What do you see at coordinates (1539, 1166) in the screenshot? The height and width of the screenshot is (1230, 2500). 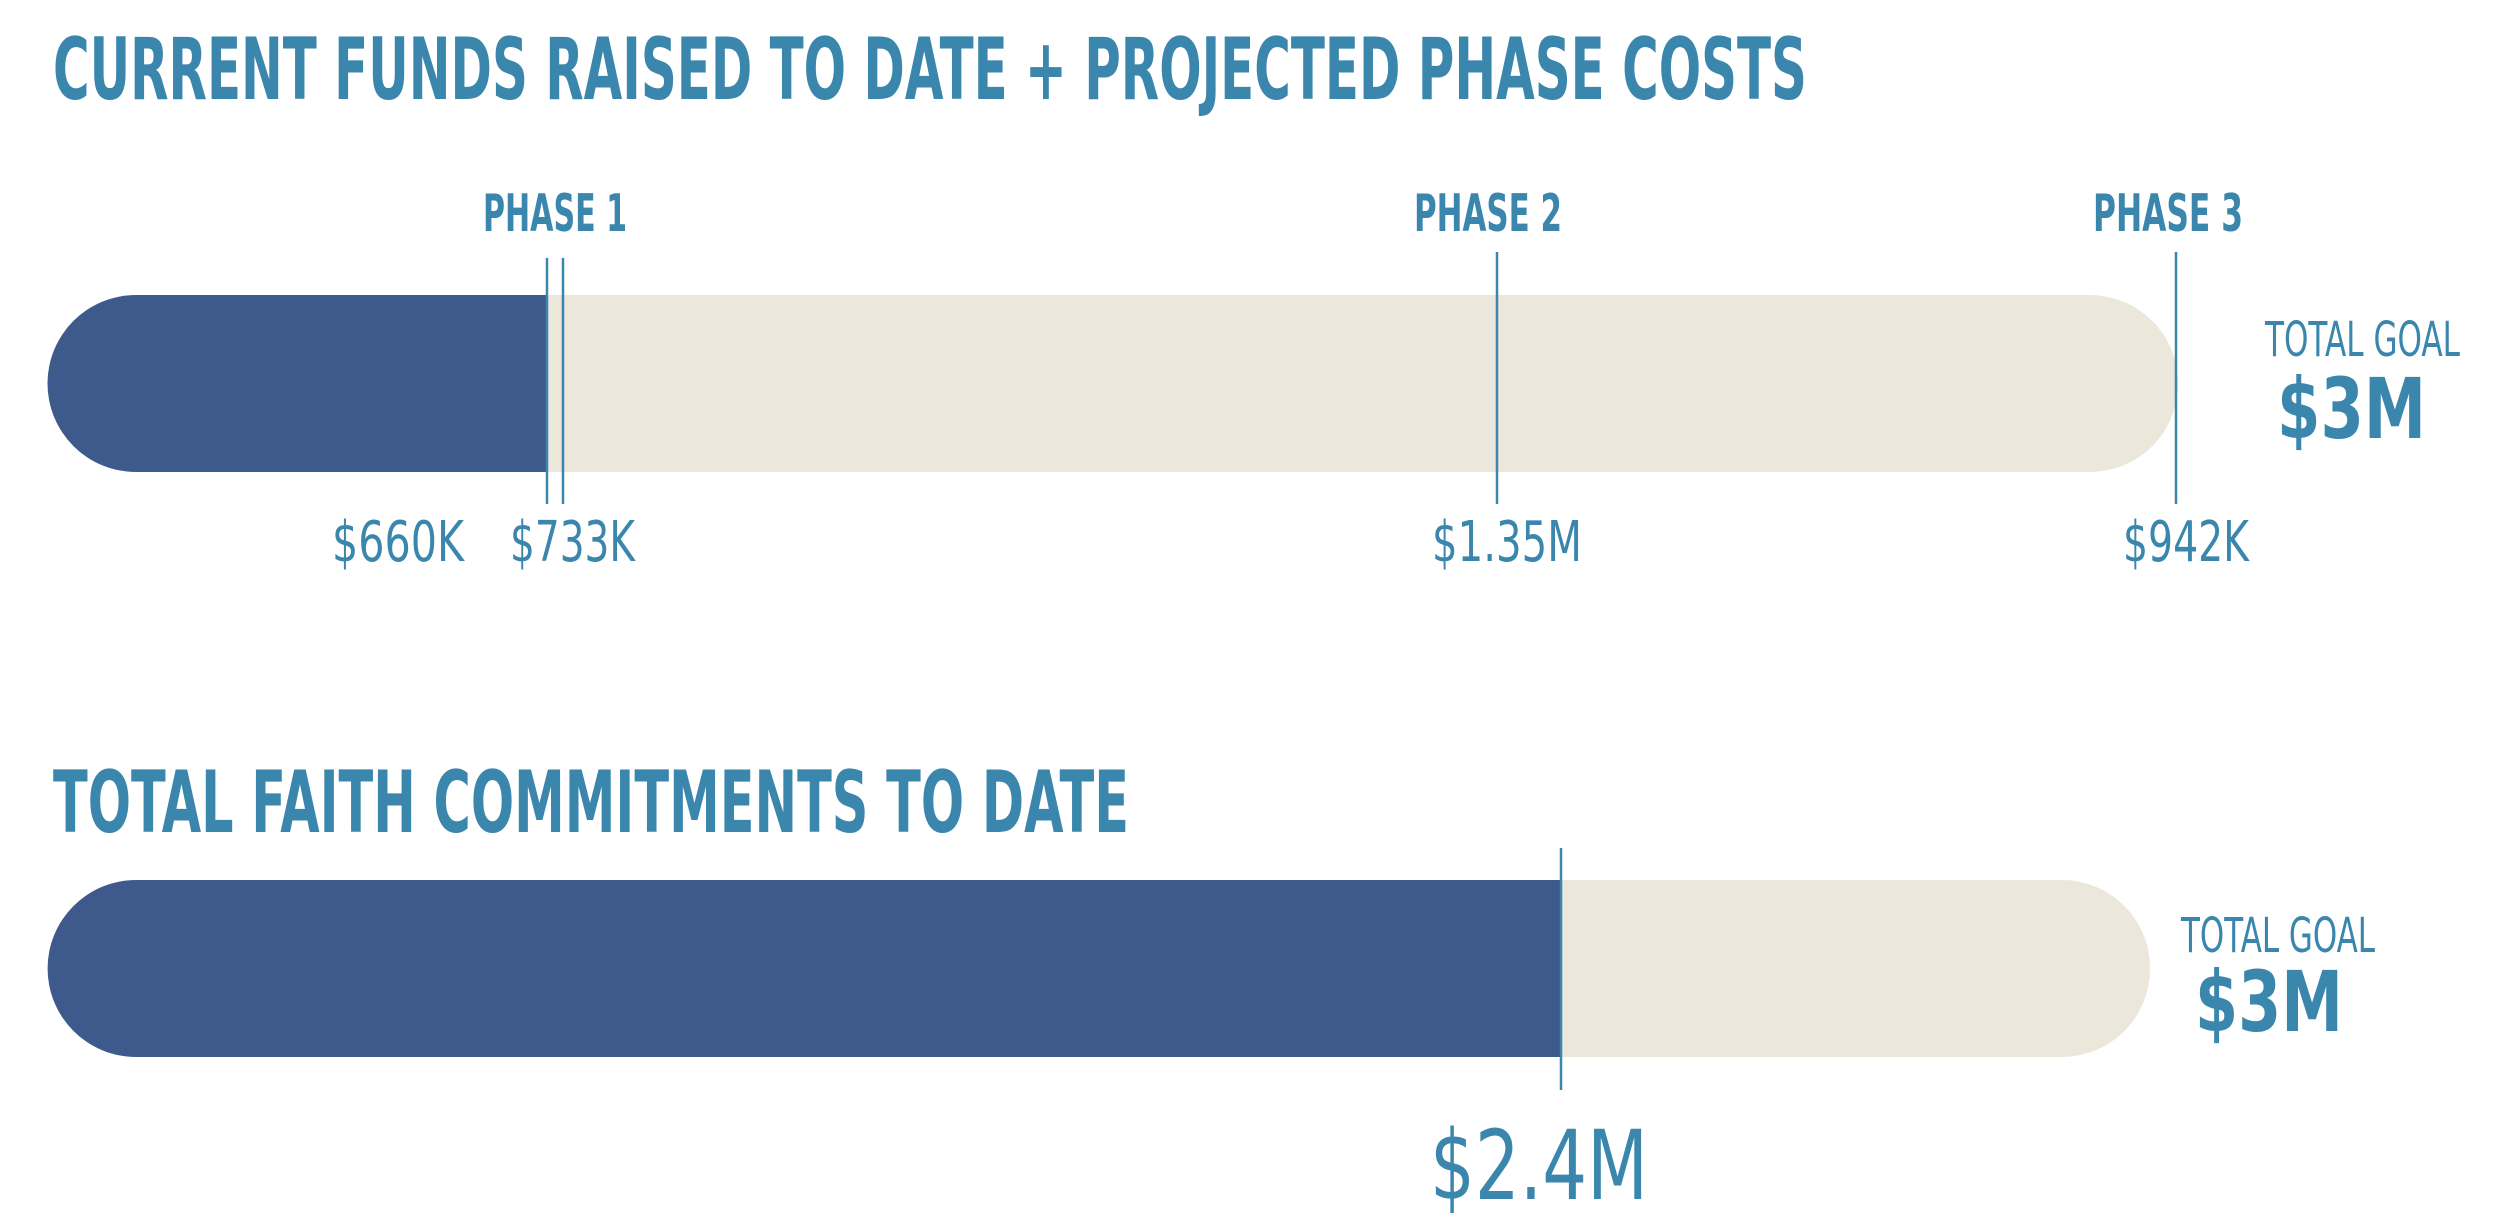 I see `commitments-amount: $2.4M` at bounding box center [1539, 1166].